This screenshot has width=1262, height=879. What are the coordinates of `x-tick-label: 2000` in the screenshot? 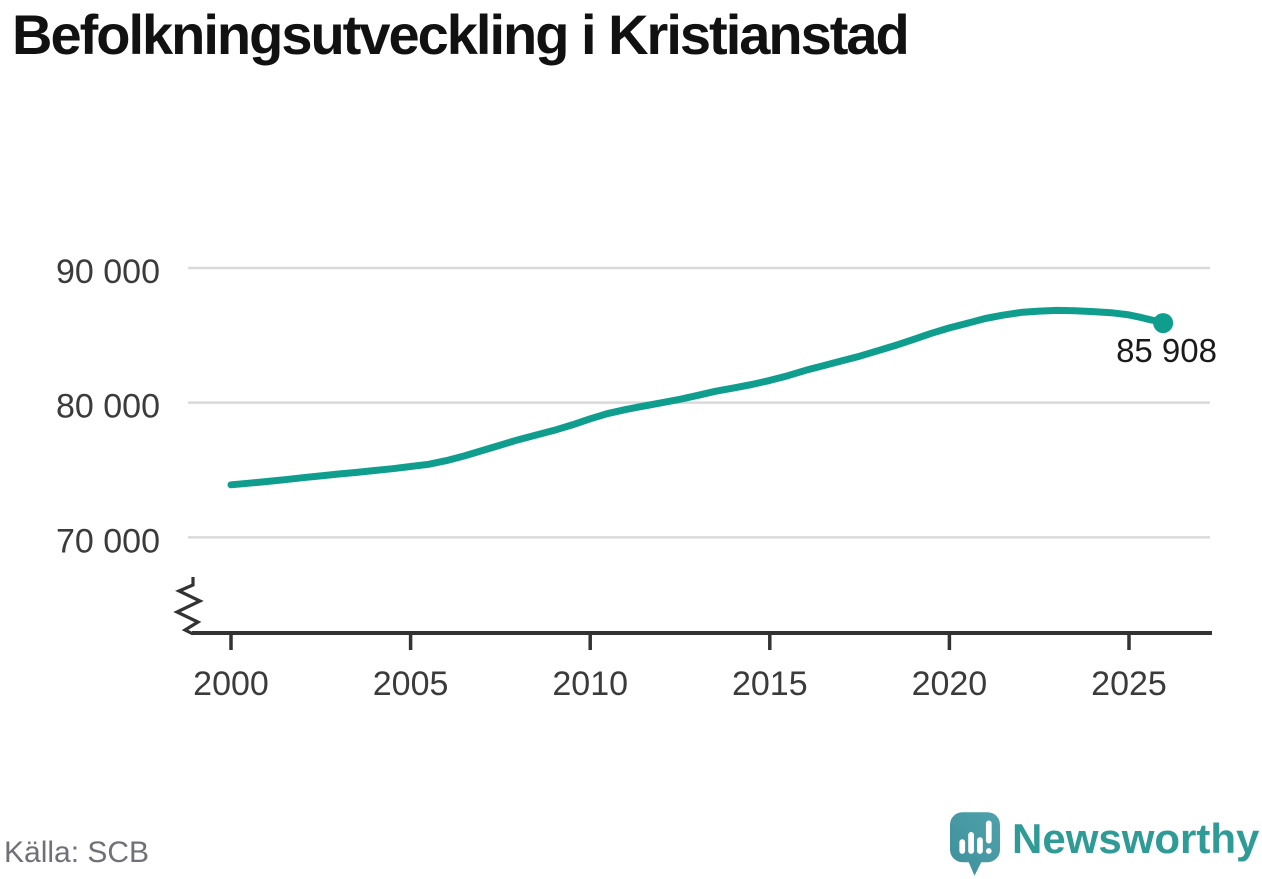 It's located at (231, 684).